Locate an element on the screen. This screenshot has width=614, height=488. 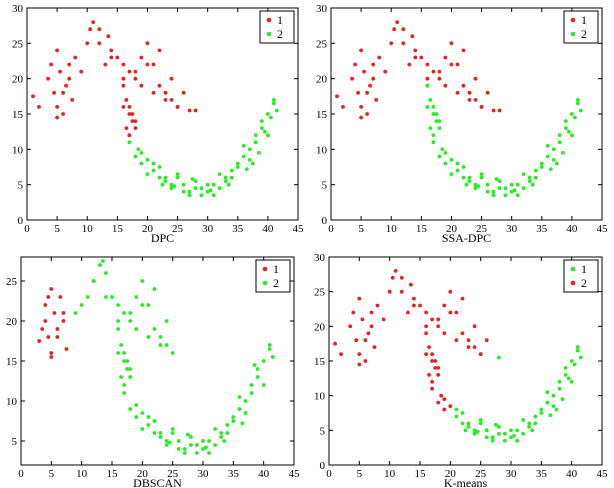
y-tick-label: 30 is located at coordinates (320, 258).